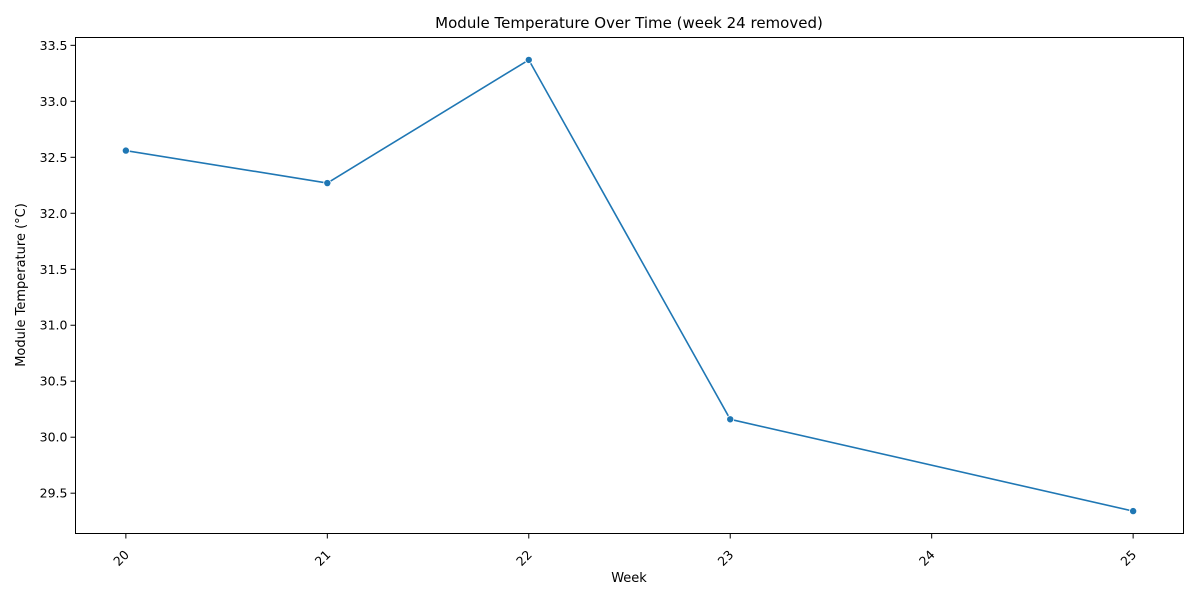 The image size is (1200, 600). Describe the element at coordinates (54, 157) in the screenshot. I see `y-tick-label: 32.5` at that location.